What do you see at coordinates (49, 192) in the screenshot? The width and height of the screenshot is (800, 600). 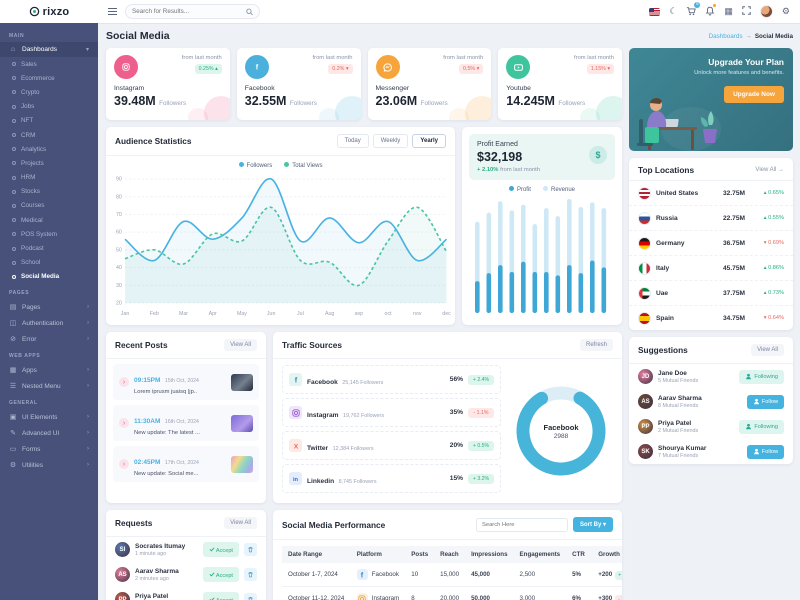 I see `sidebar-item-stocks: Stocks` at bounding box center [49, 192].